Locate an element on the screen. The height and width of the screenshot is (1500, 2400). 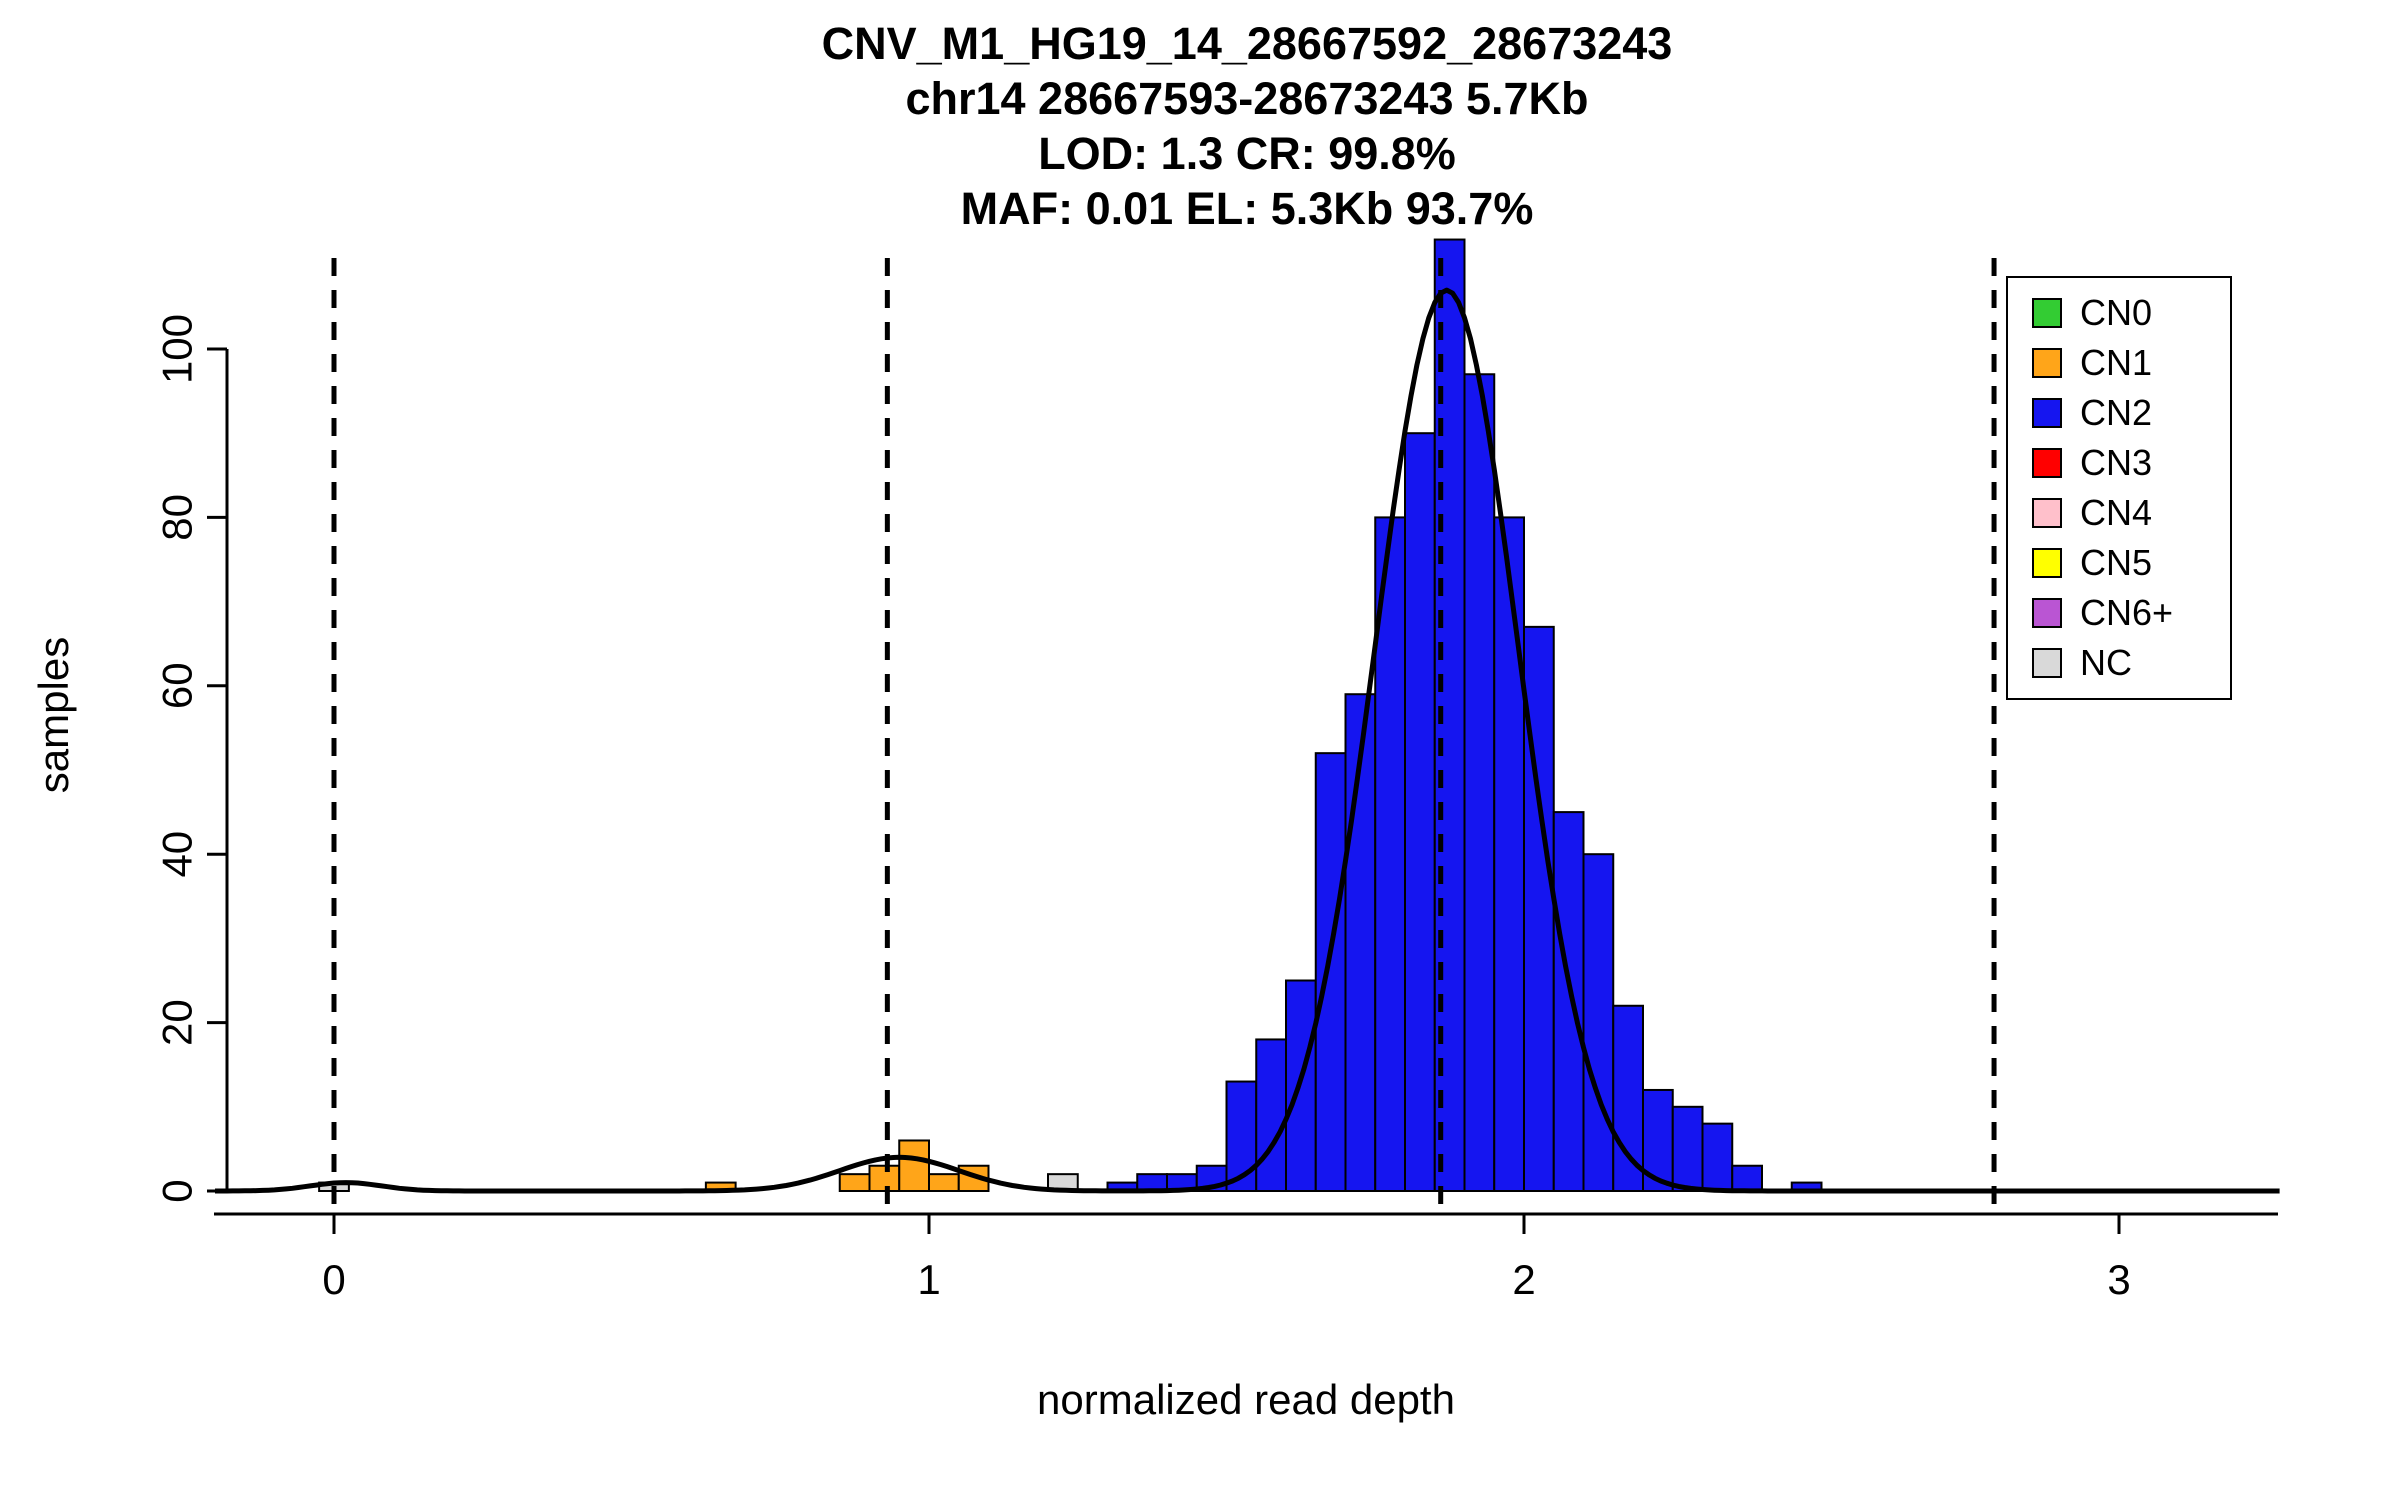
y-tick-label: 40 is located at coordinates (177, 854).